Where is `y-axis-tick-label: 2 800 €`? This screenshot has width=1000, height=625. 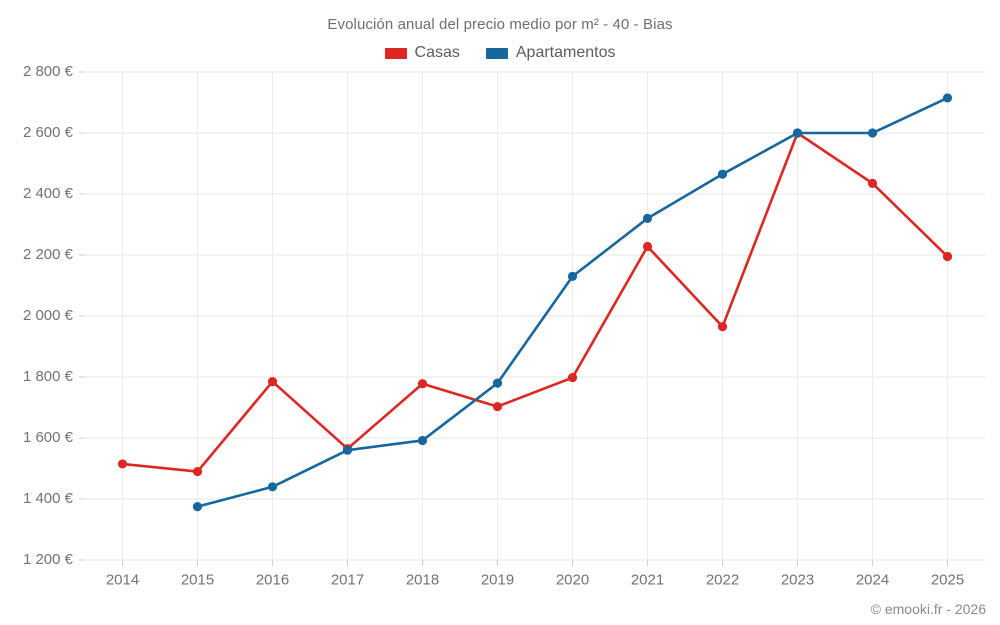 y-axis-tick-label: 2 800 € is located at coordinates (48, 71).